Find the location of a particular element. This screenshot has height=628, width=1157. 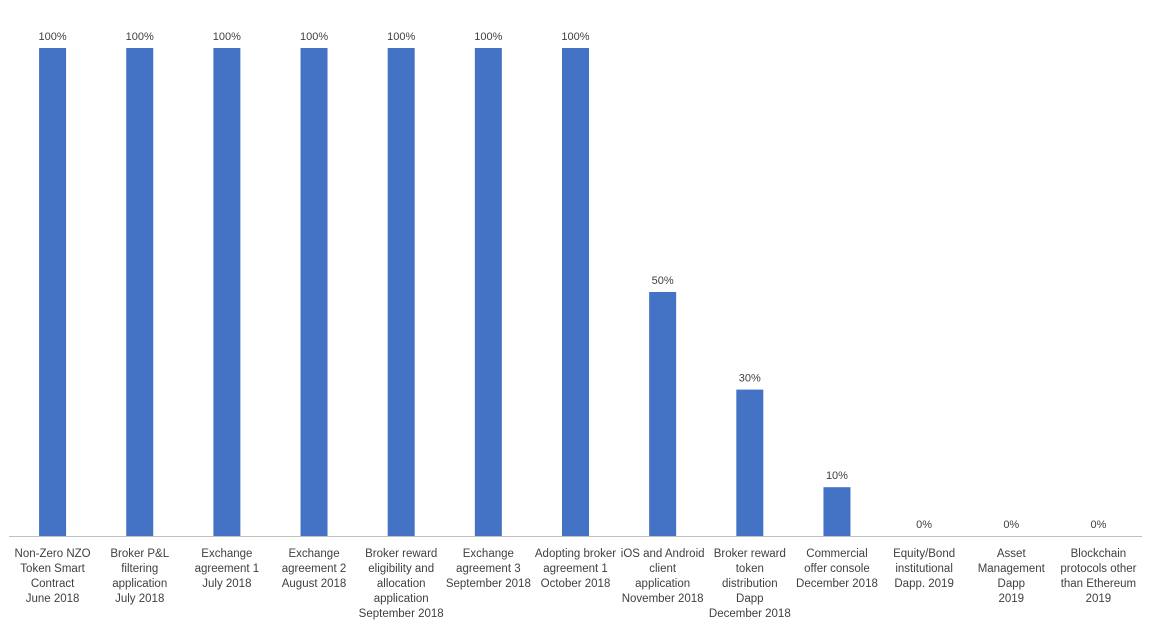

category-label: Exchange agreement 1 July 2018 is located at coordinates (227, 569).